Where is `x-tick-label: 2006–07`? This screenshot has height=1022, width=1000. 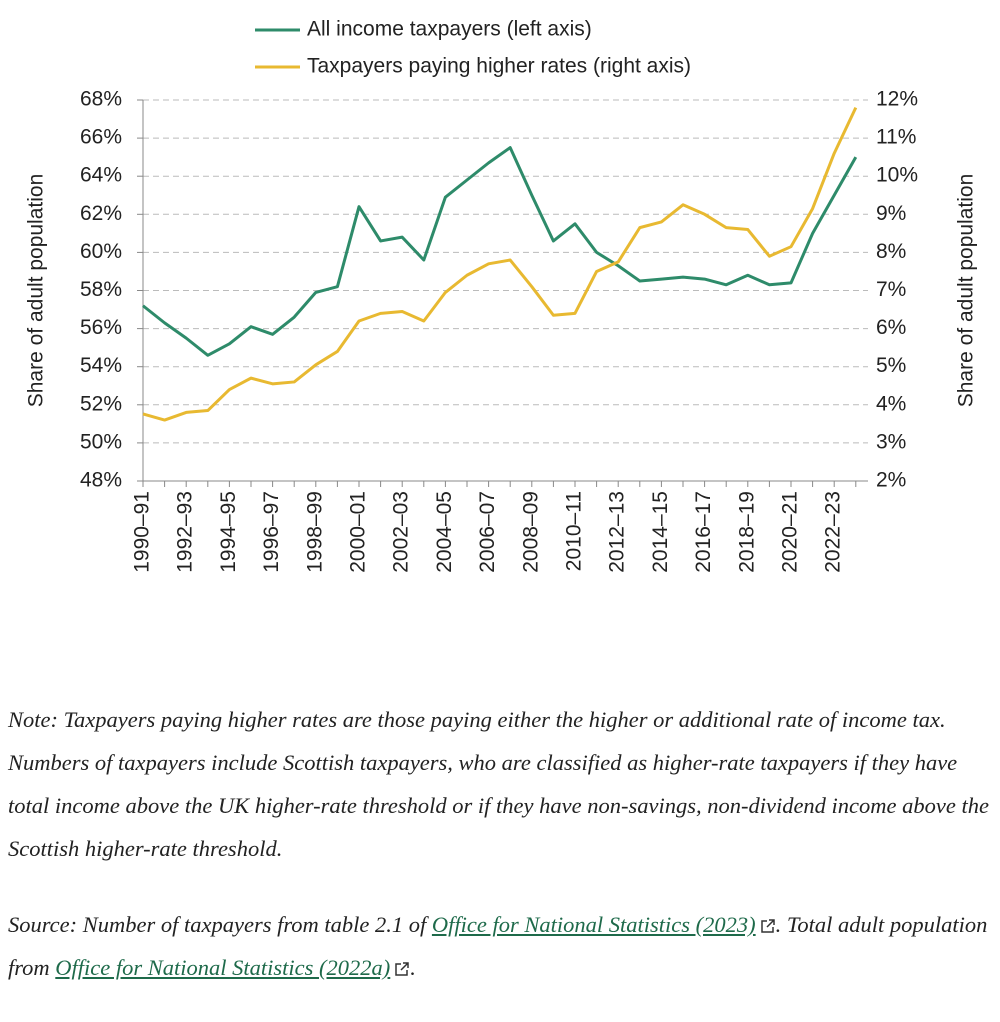
x-tick-label: 2006–07 is located at coordinates (487, 532).